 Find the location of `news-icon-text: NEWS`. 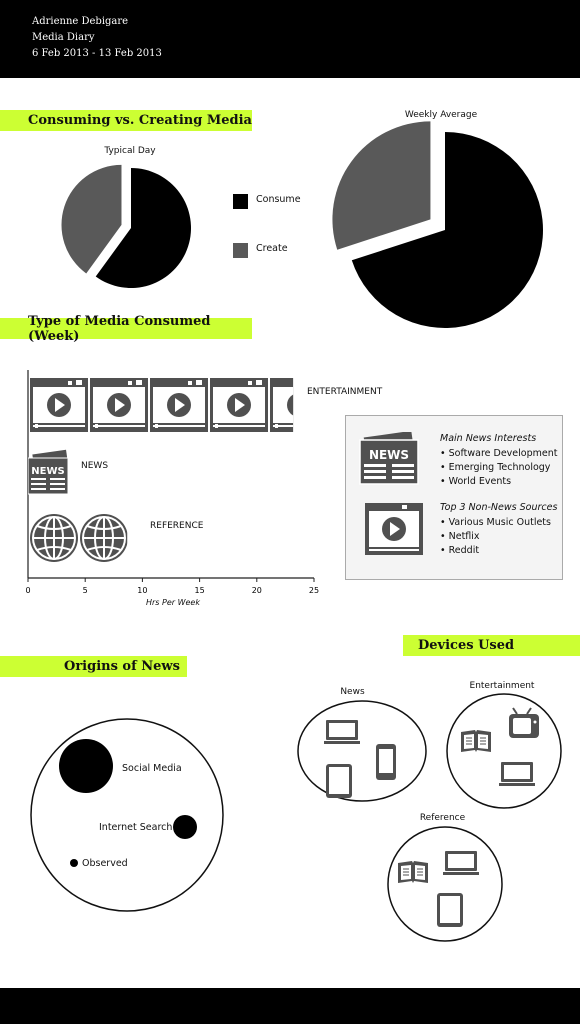

news-icon-text: NEWS is located at coordinates (389, 455).